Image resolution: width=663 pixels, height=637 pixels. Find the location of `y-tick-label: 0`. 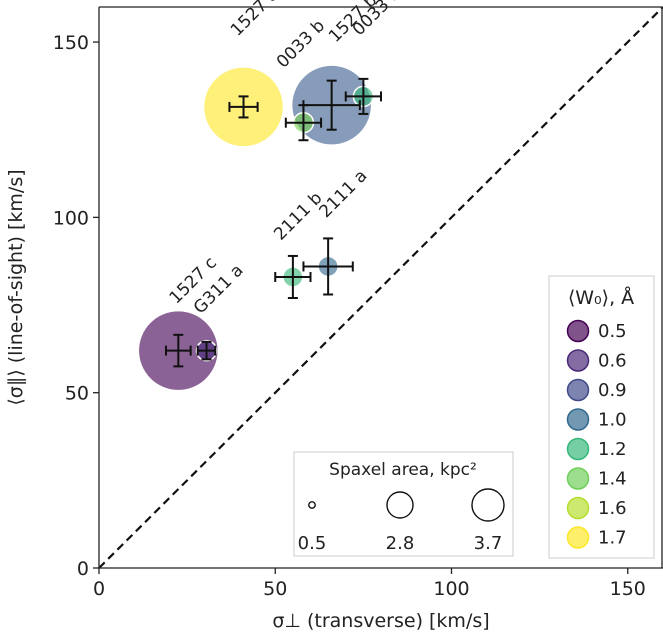

y-tick-label: 0 is located at coordinates (83, 569).